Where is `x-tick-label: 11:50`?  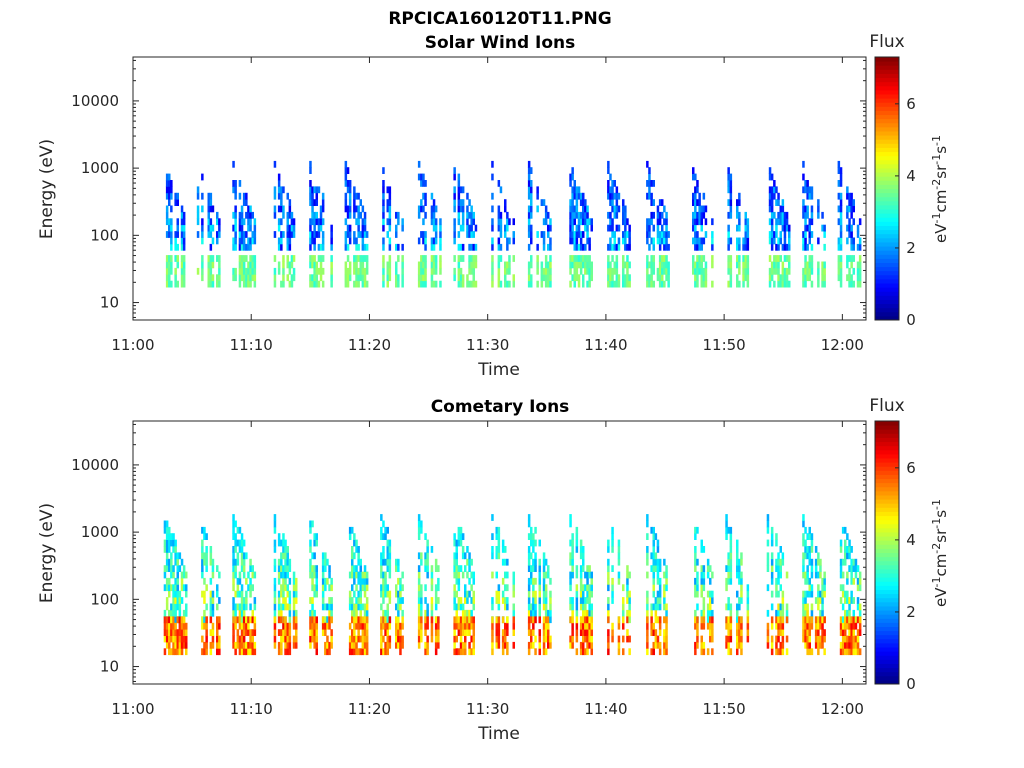 x-tick-label: 11:50 is located at coordinates (724, 345).